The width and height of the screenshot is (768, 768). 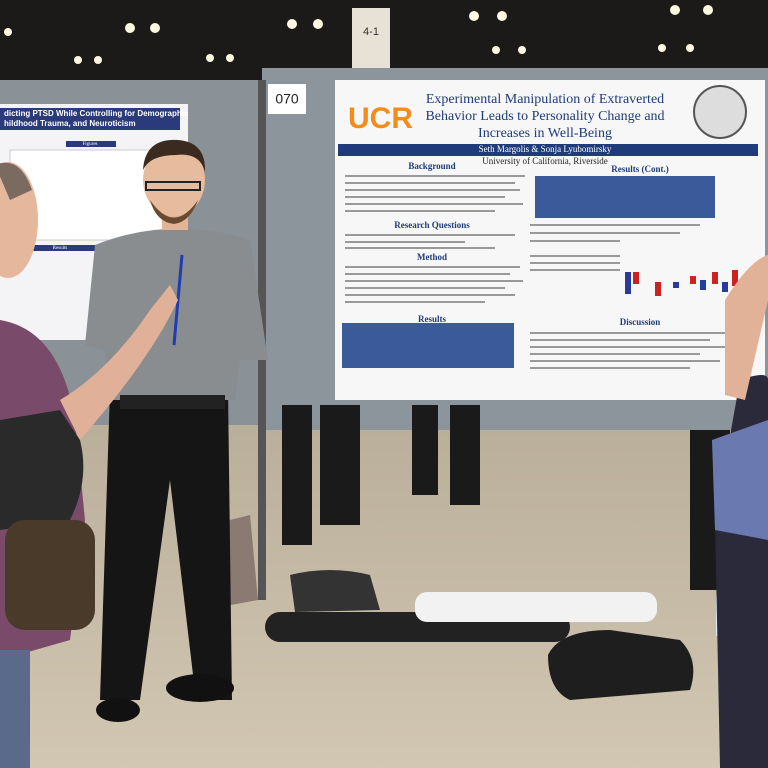 I want to click on left-section-heading: Figures, so click(x=90, y=144).